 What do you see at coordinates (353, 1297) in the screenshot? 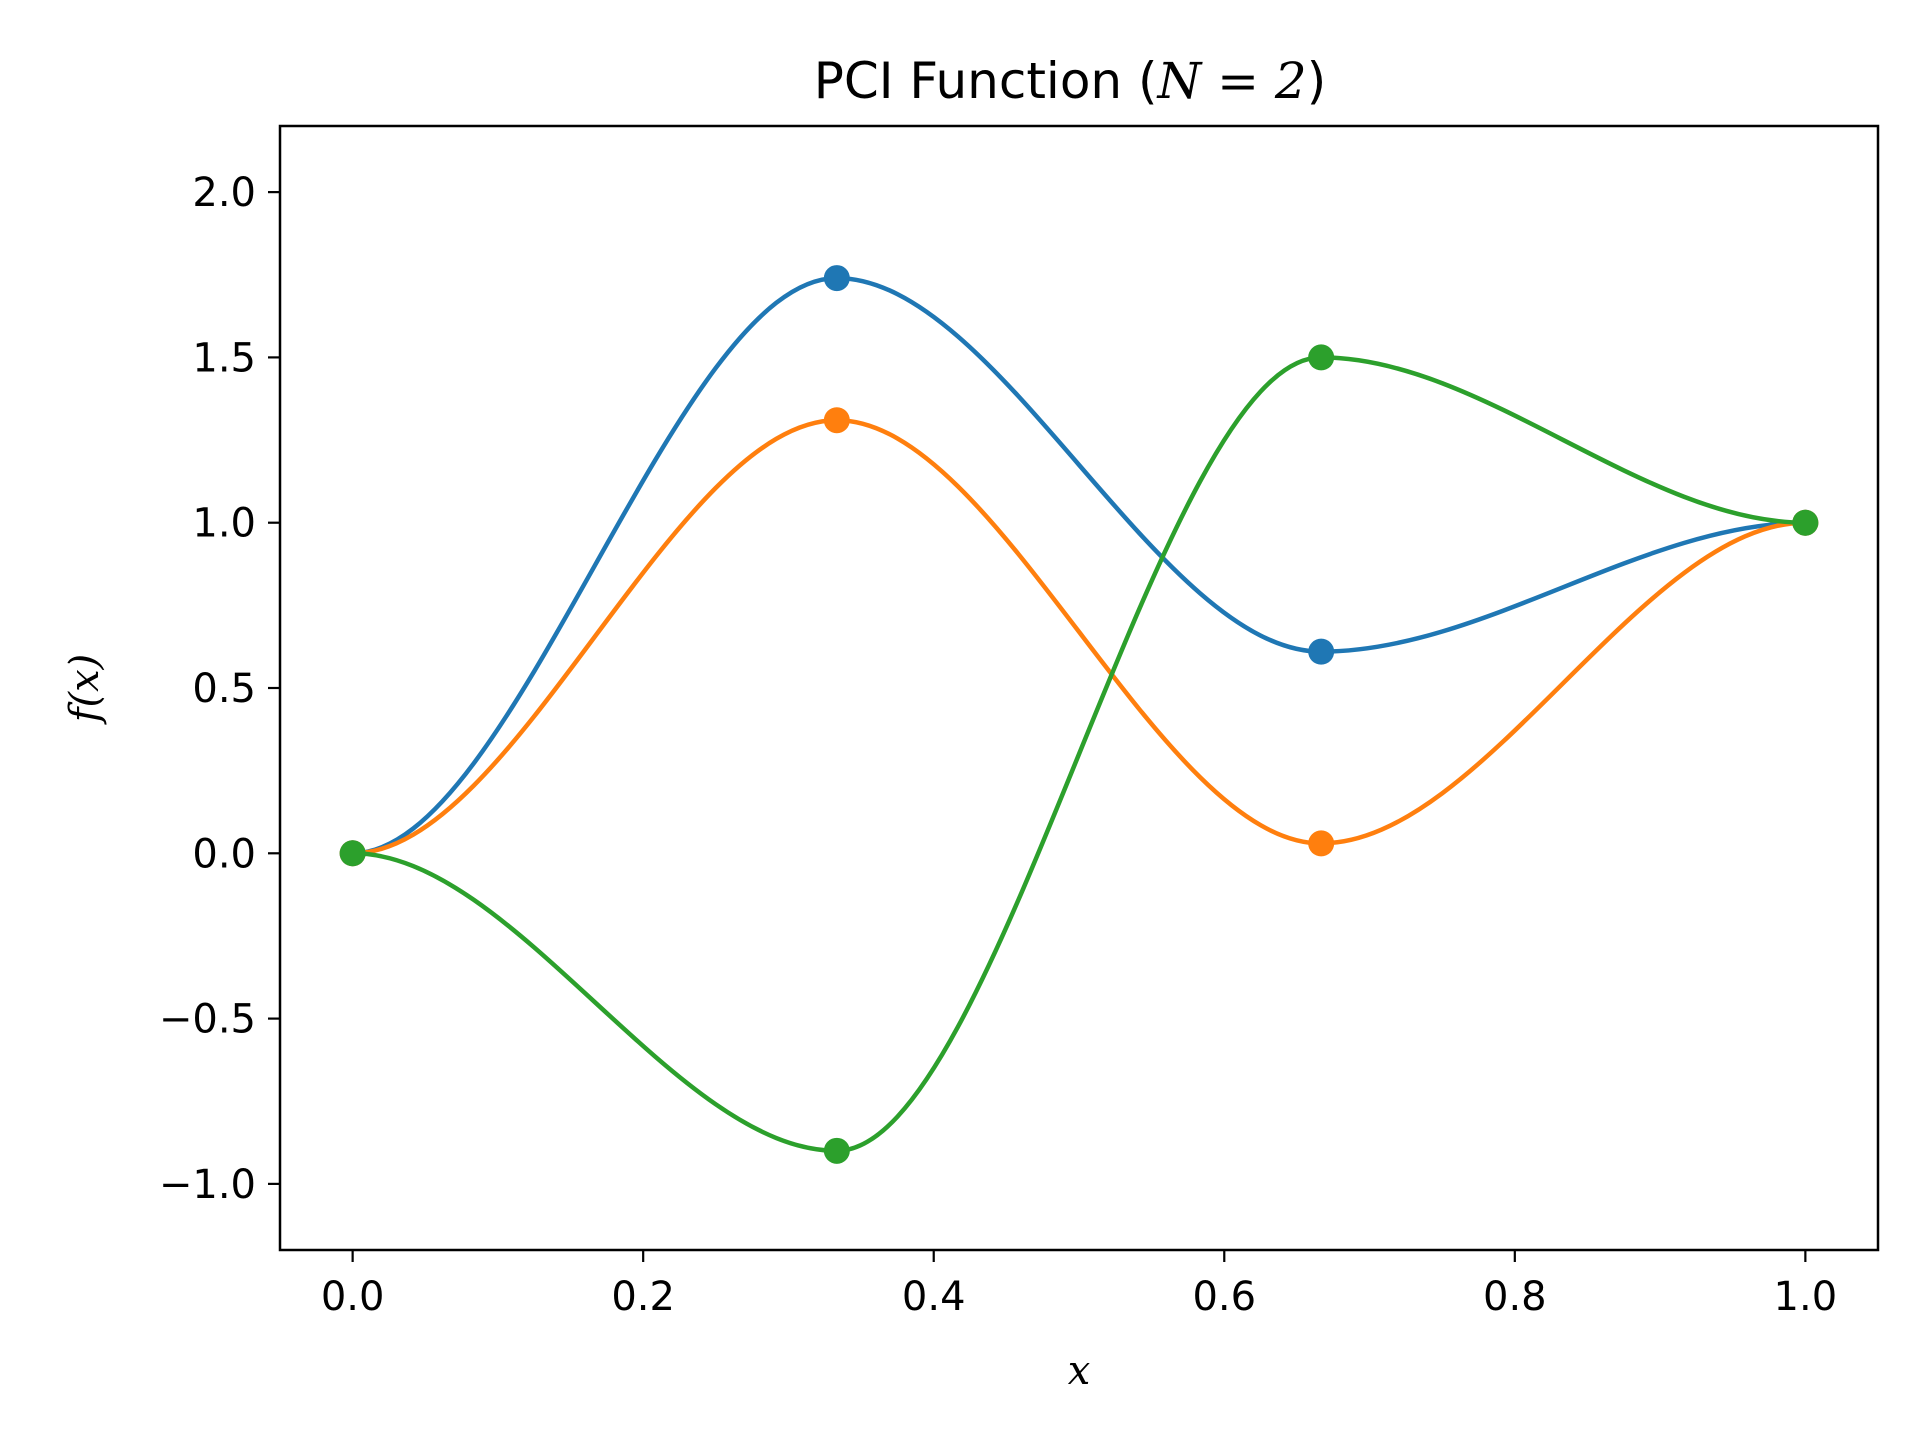
I see `x-tick-label: 0.0` at bounding box center [353, 1297].